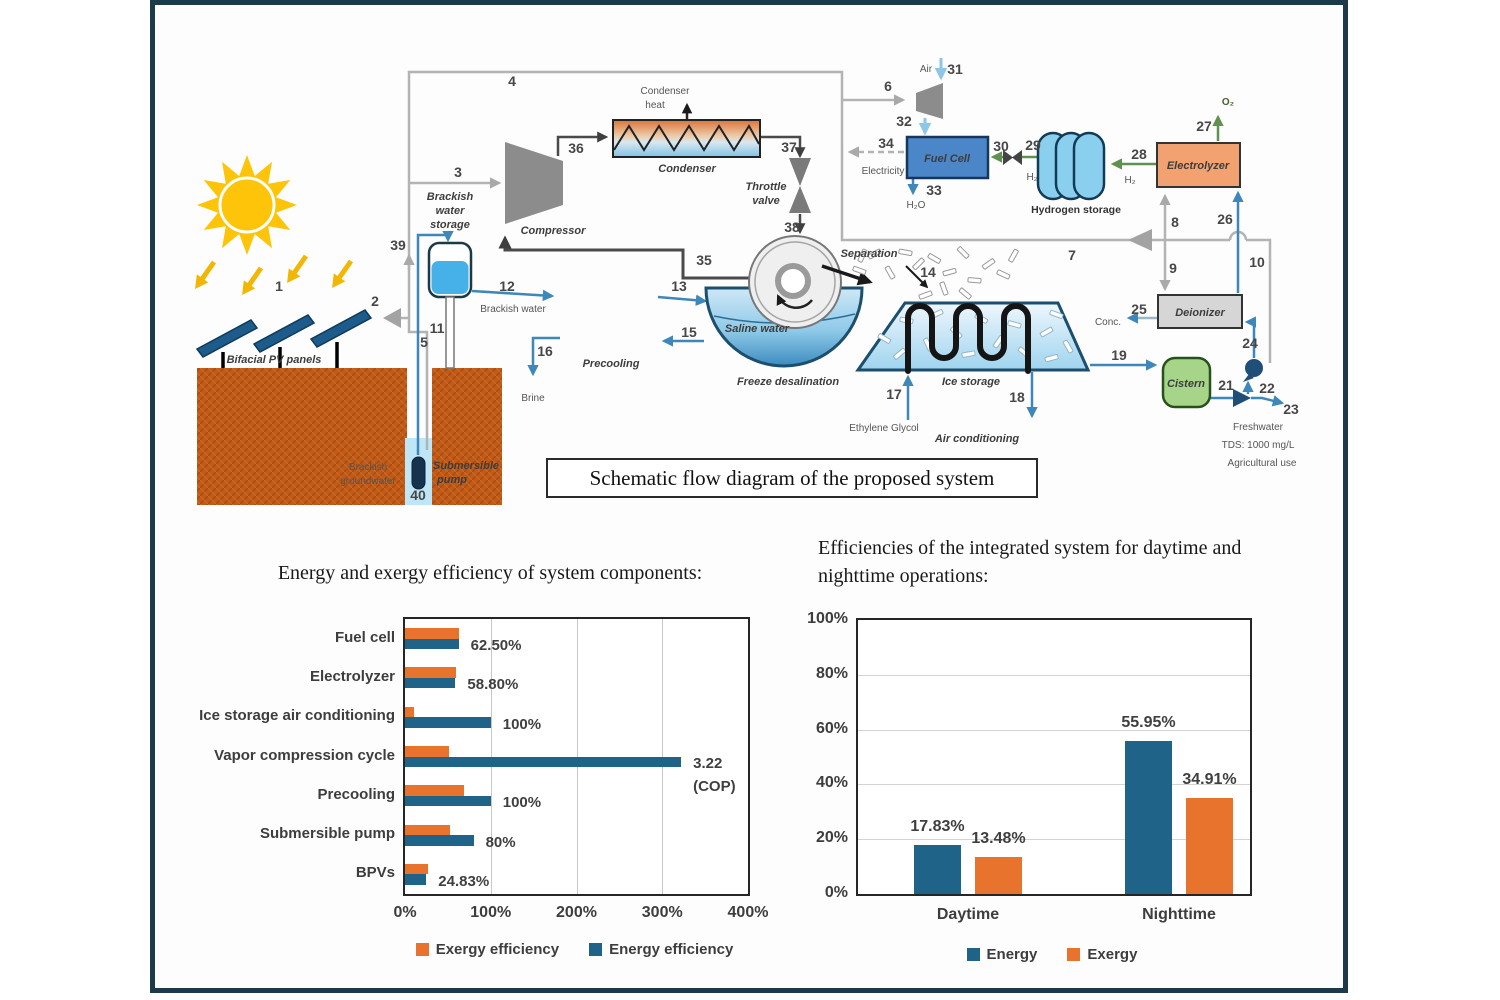 Image resolution: width=1500 pixels, height=1000 pixels. What do you see at coordinates (297, 716) in the screenshot?
I see `category-label: Ice storage air conditioning` at bounding box center [297, 716].